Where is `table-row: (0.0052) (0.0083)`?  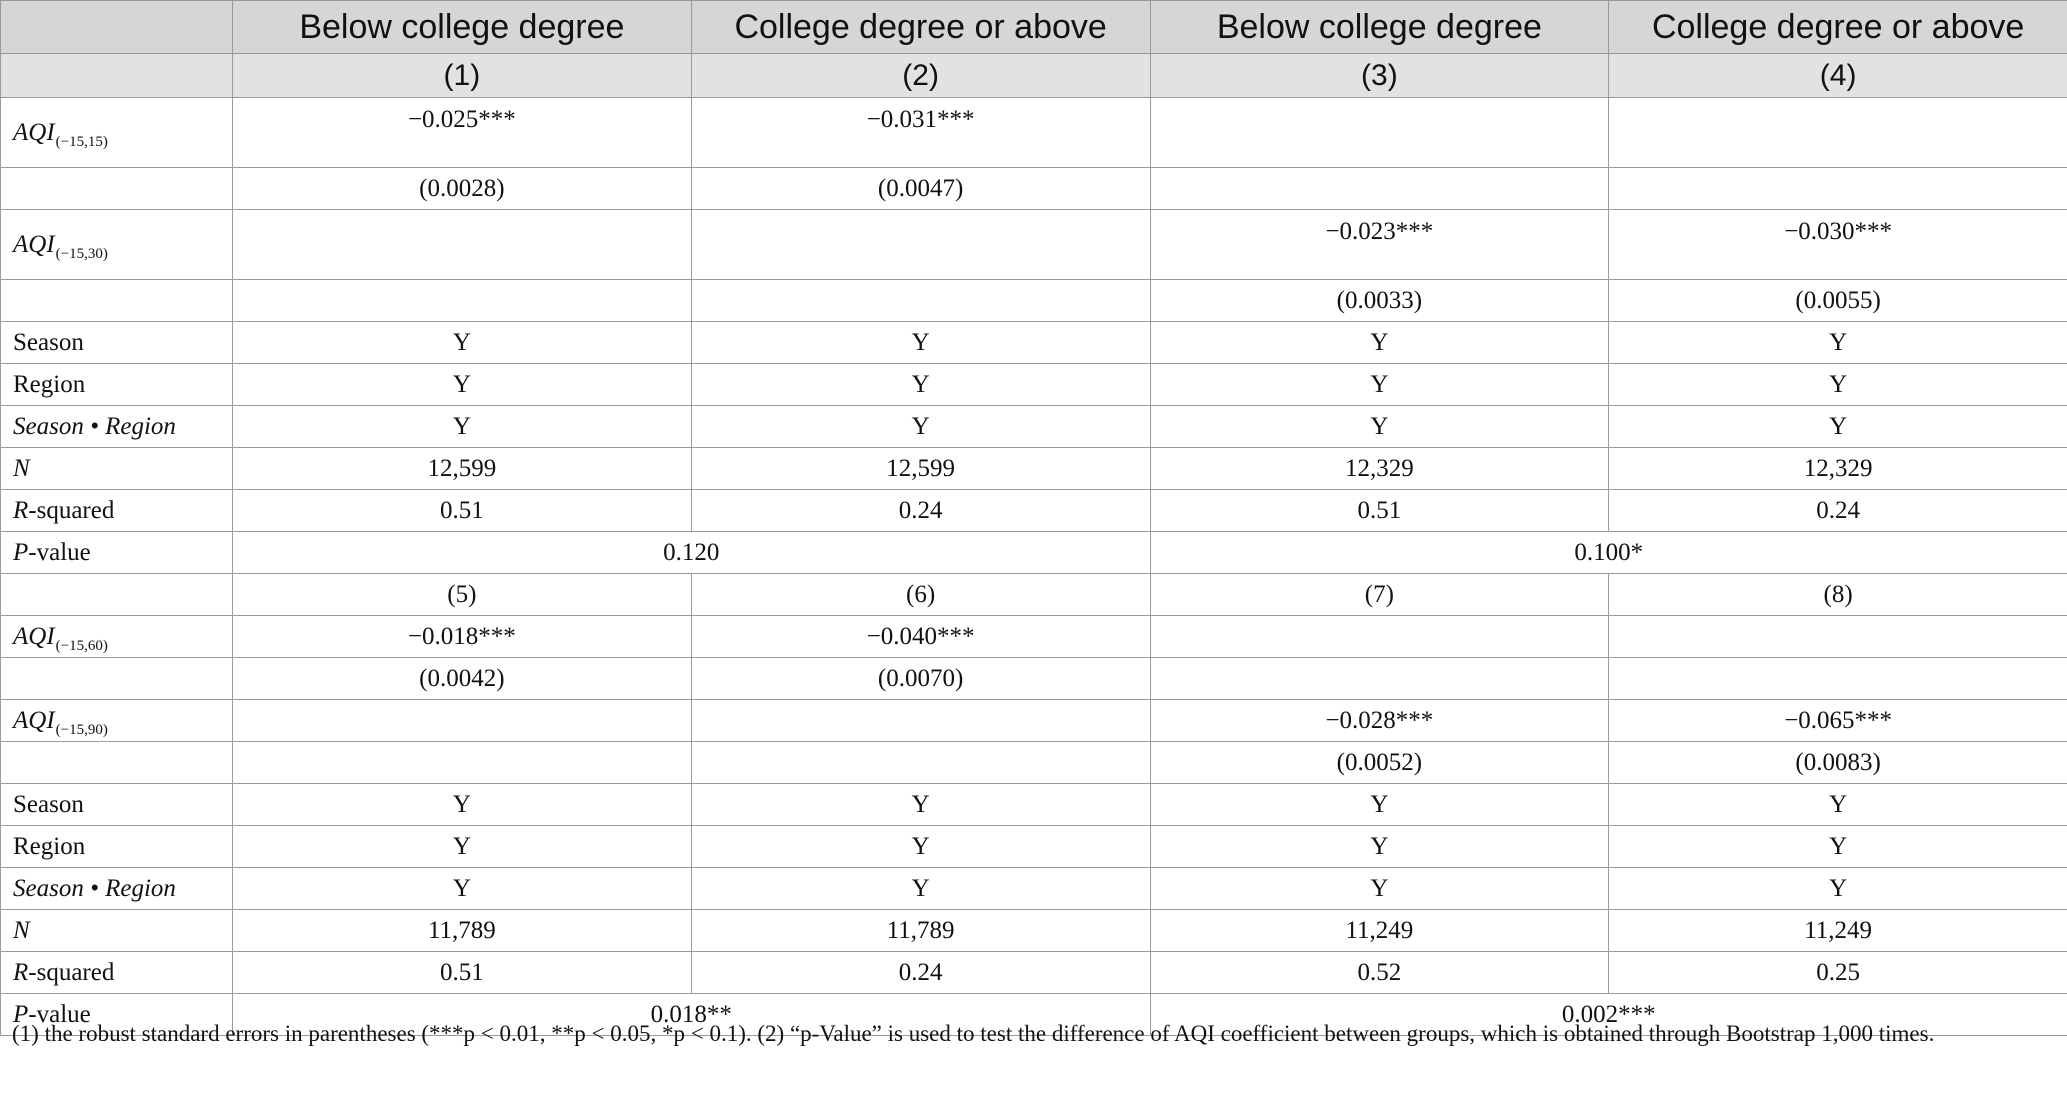
table-row: (0.0052) (0.0083) is located at coordinates (1033, 762).